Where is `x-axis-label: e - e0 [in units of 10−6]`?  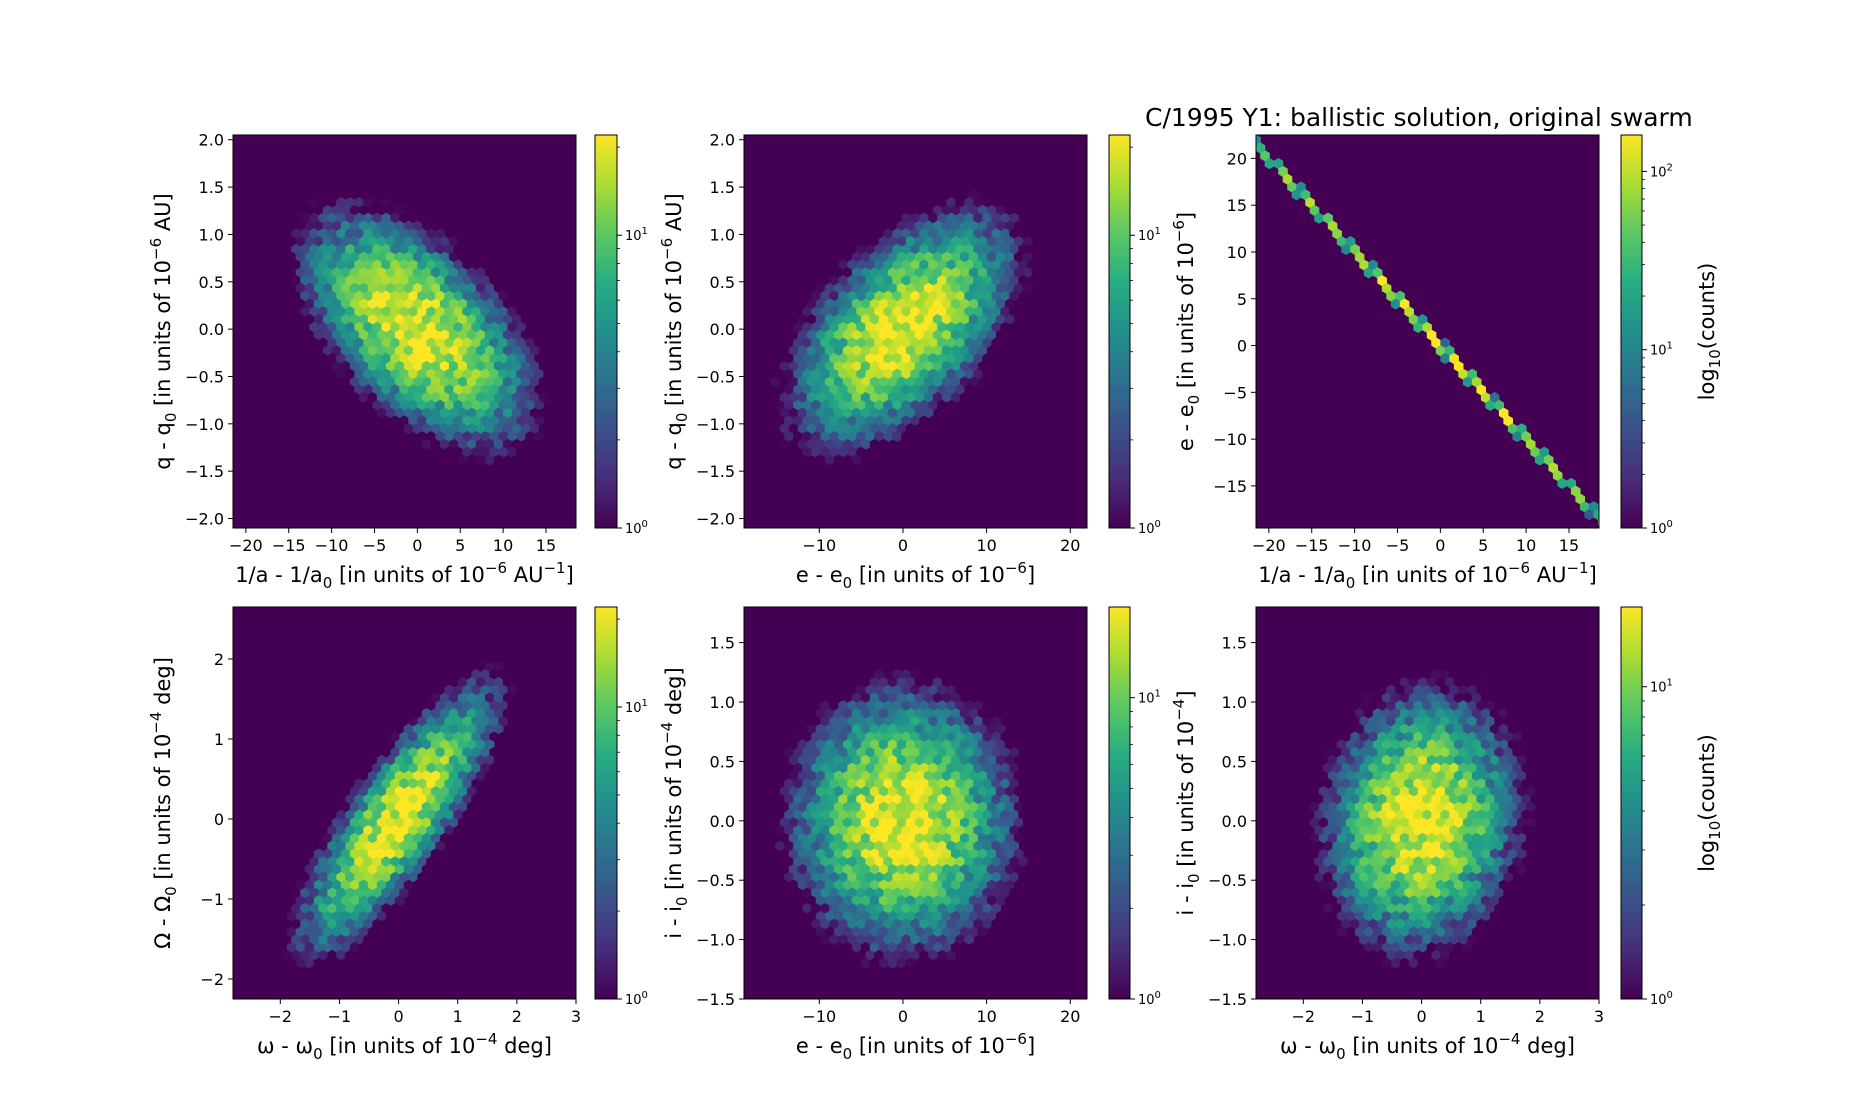 x-axis-label: e - e0 [in units of 10−6] is located at coordinates (915, 575).